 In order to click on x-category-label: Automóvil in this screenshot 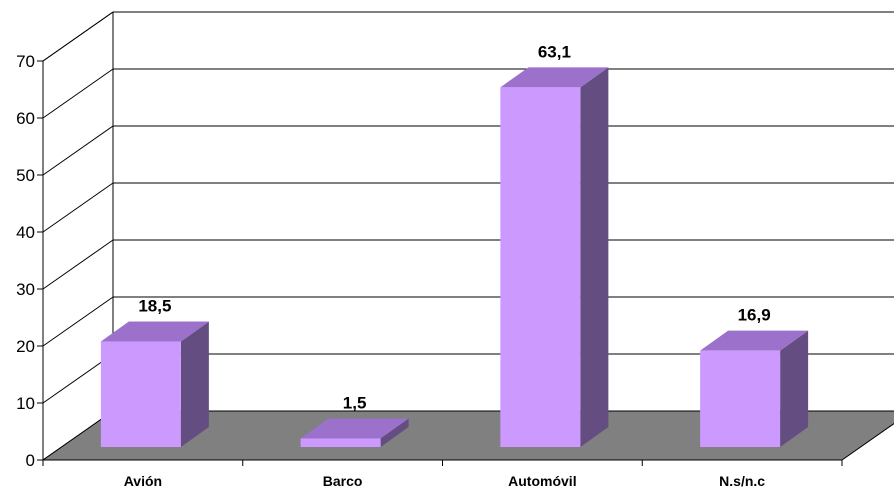, I will do `click(542, 481)`.